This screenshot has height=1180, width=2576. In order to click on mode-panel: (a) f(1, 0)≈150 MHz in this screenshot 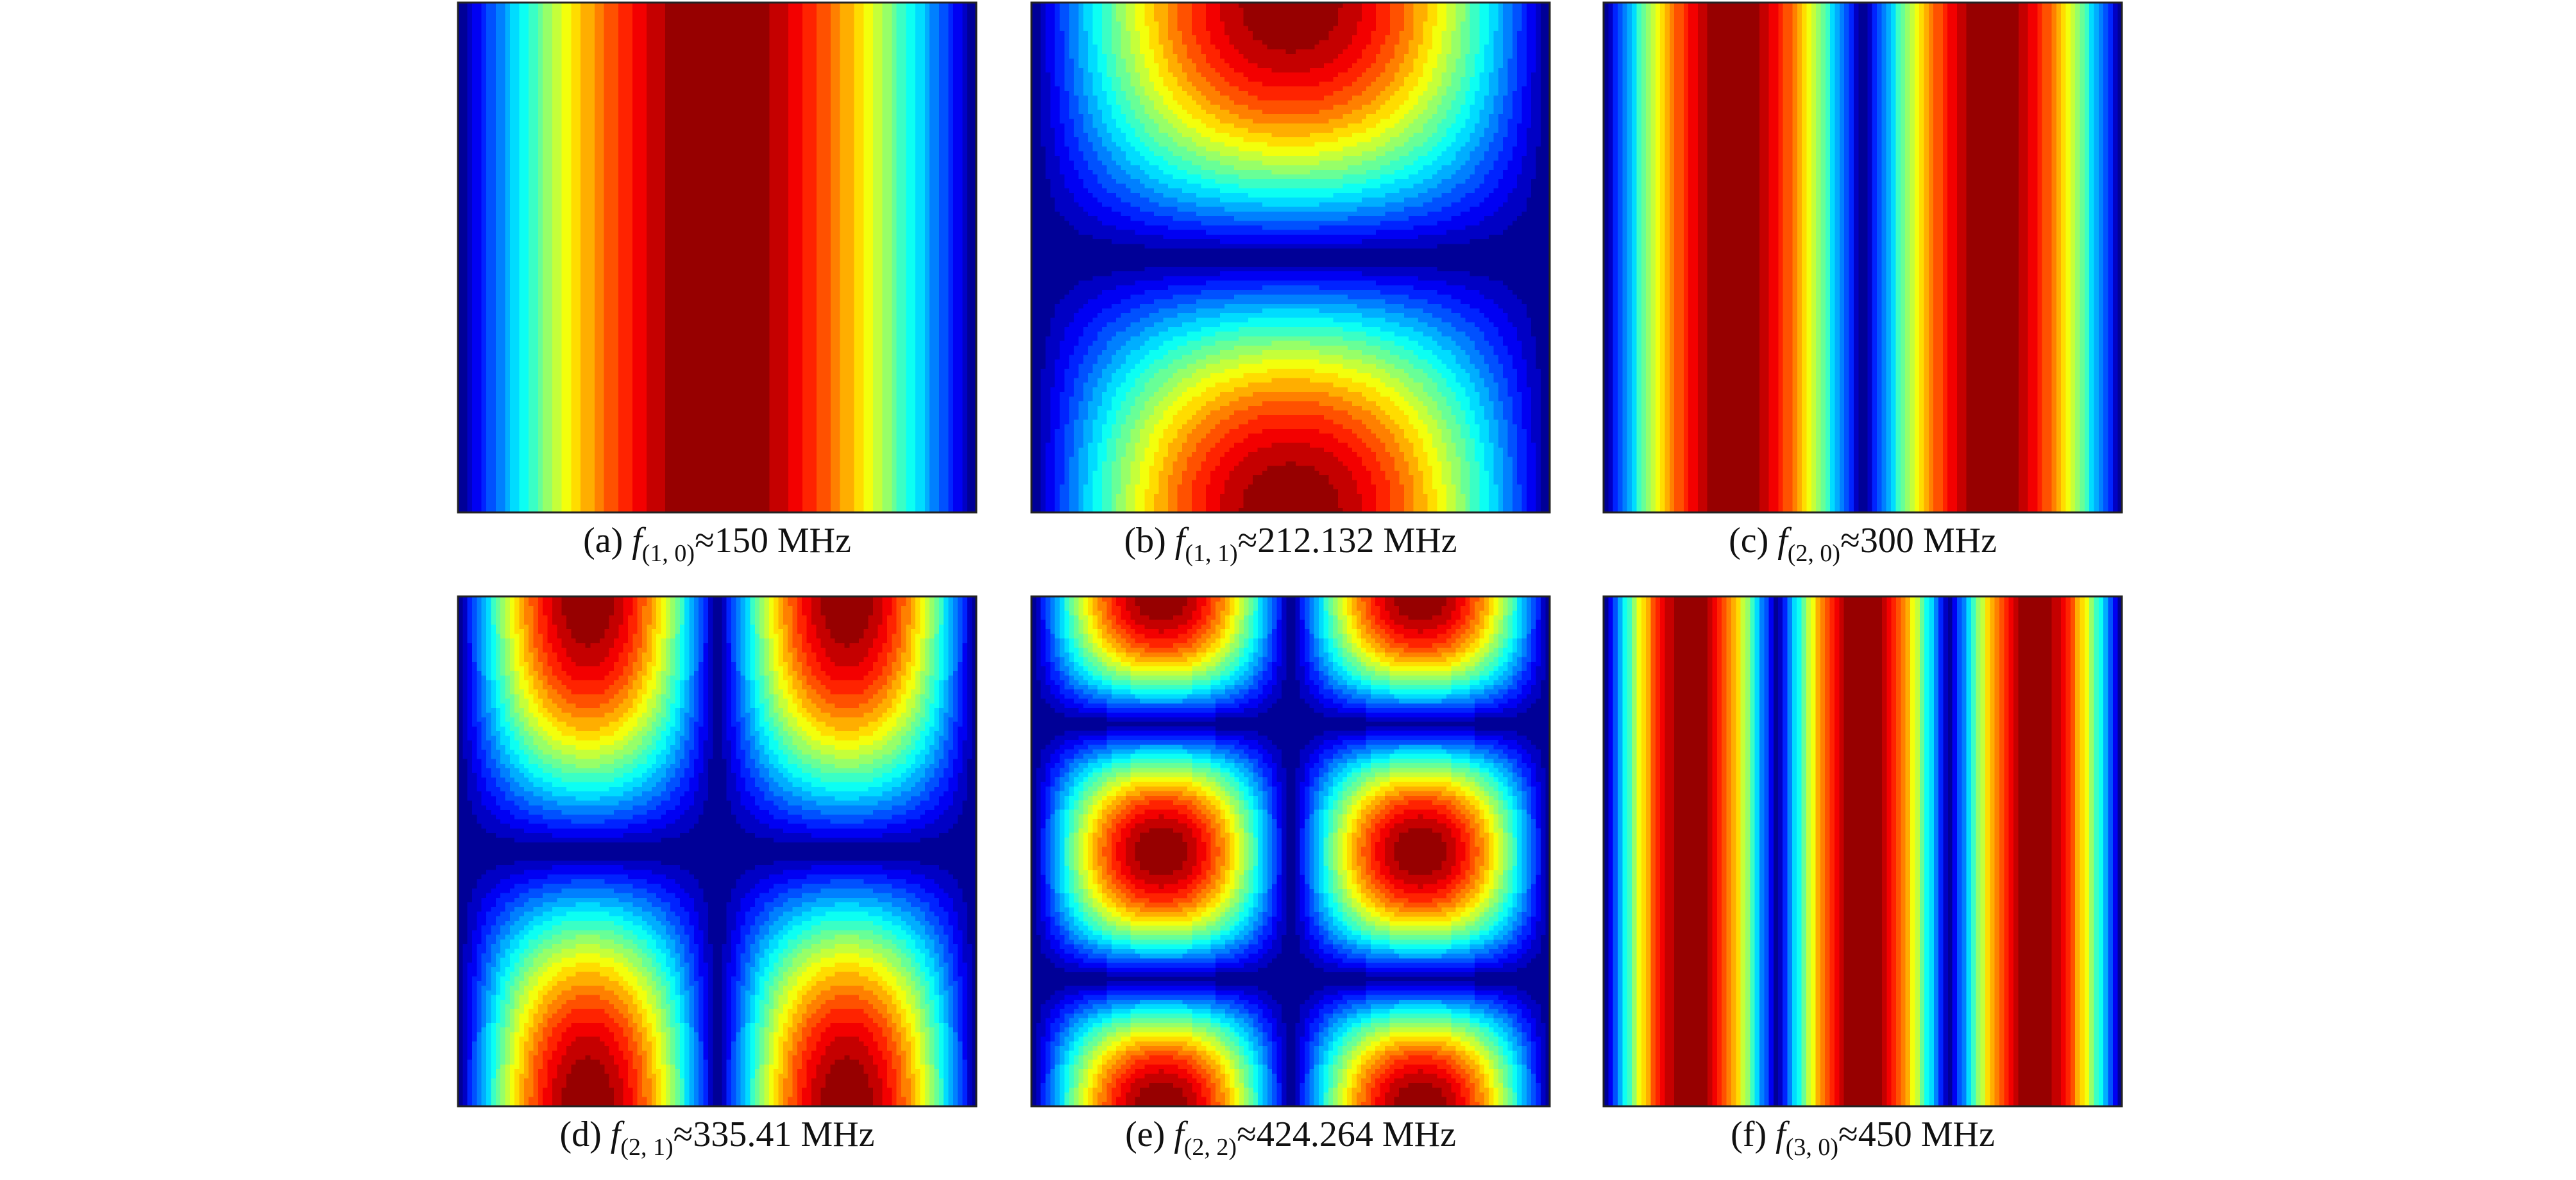, I will do `click(717, 284)`.